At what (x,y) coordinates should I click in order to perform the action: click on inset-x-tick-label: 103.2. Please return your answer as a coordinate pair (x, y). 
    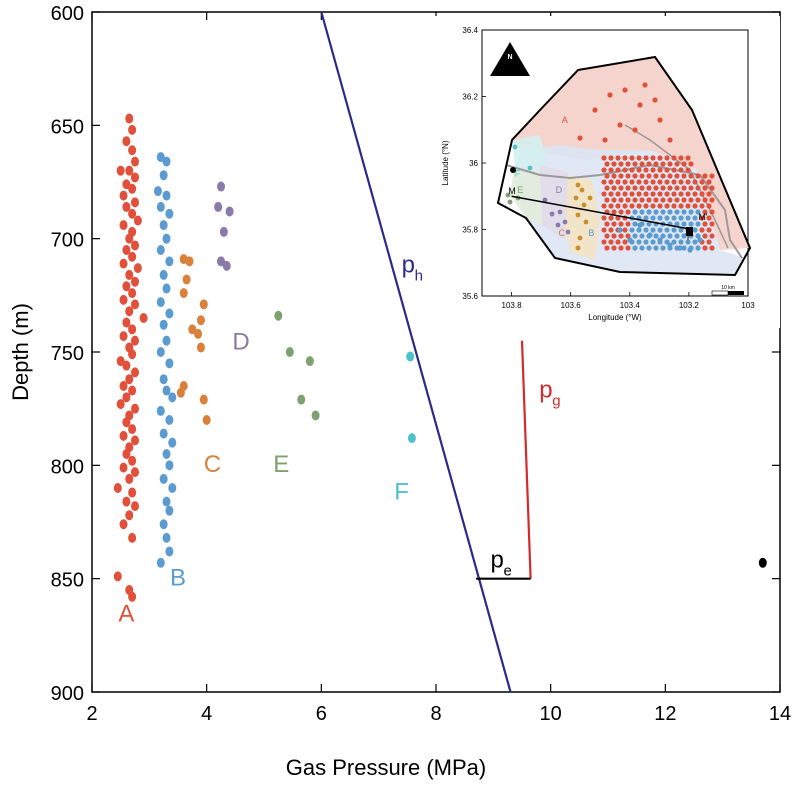
    Looking at the image, I should click on (689, 305).